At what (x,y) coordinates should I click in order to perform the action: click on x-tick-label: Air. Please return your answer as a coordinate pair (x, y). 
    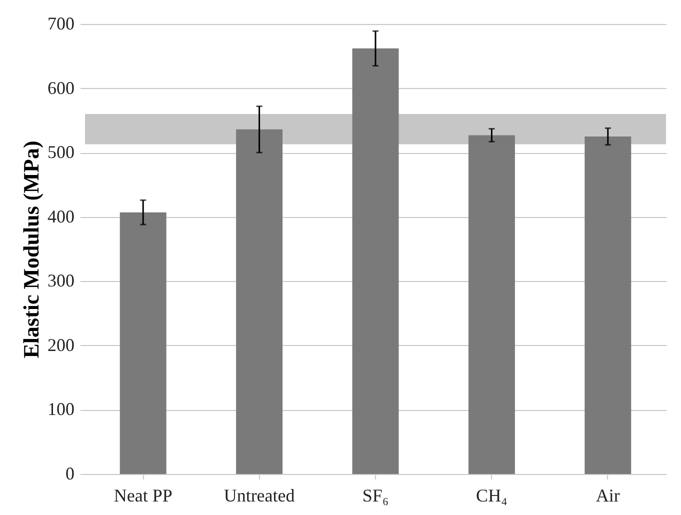
    Looking at the image, I should click on (608, 496).